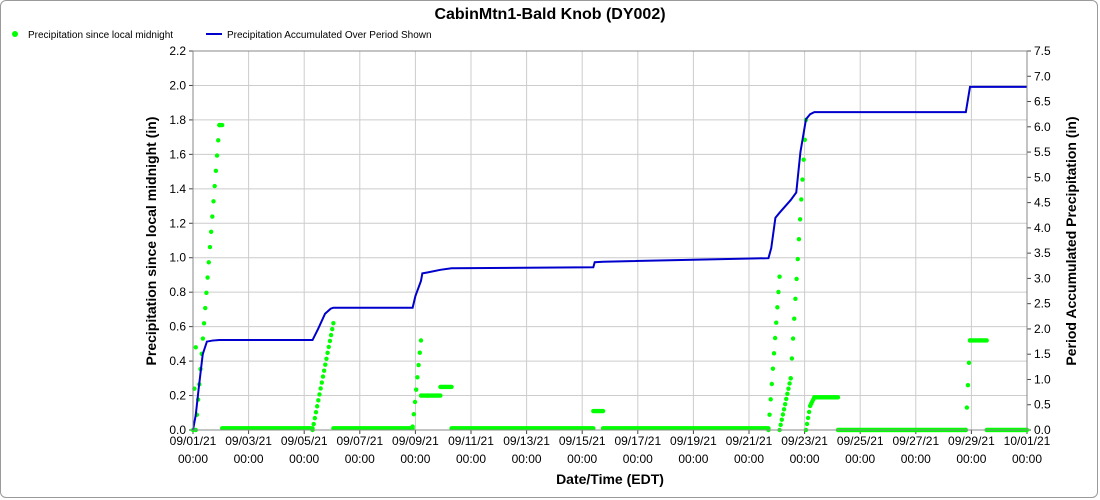  What do you see at coordinates (1042, 127) in the screenshot?
I see `y-right-tick-label: 6.0` at bounding box center [1042, 127].